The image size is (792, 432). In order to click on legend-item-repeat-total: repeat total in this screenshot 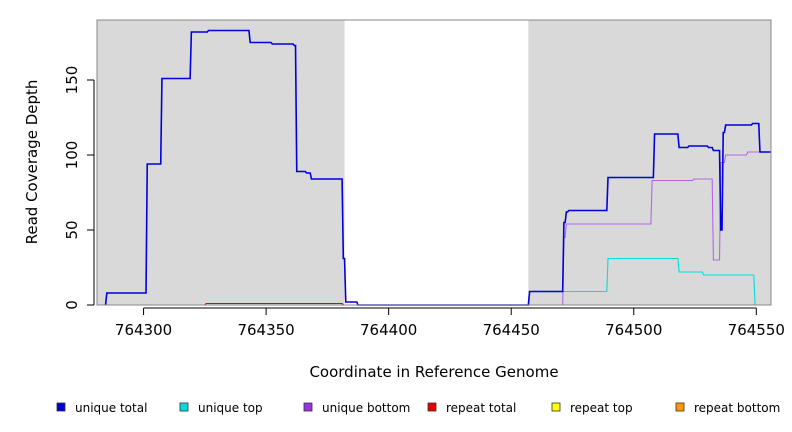, I will do `click(471, 408)`.